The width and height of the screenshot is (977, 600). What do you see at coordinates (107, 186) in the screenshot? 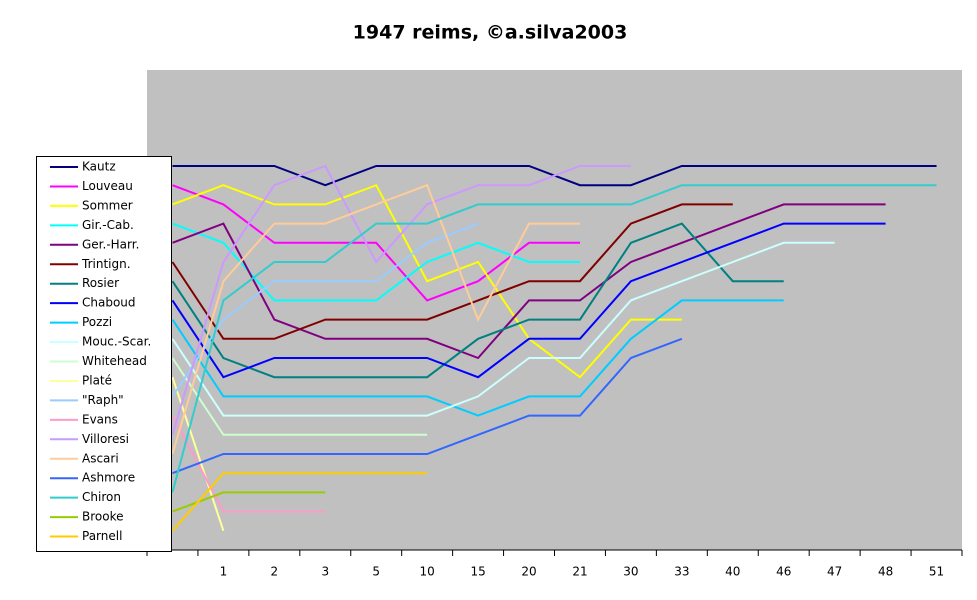
I see `legend-label: Louveau` at bounding box center [107, 186].